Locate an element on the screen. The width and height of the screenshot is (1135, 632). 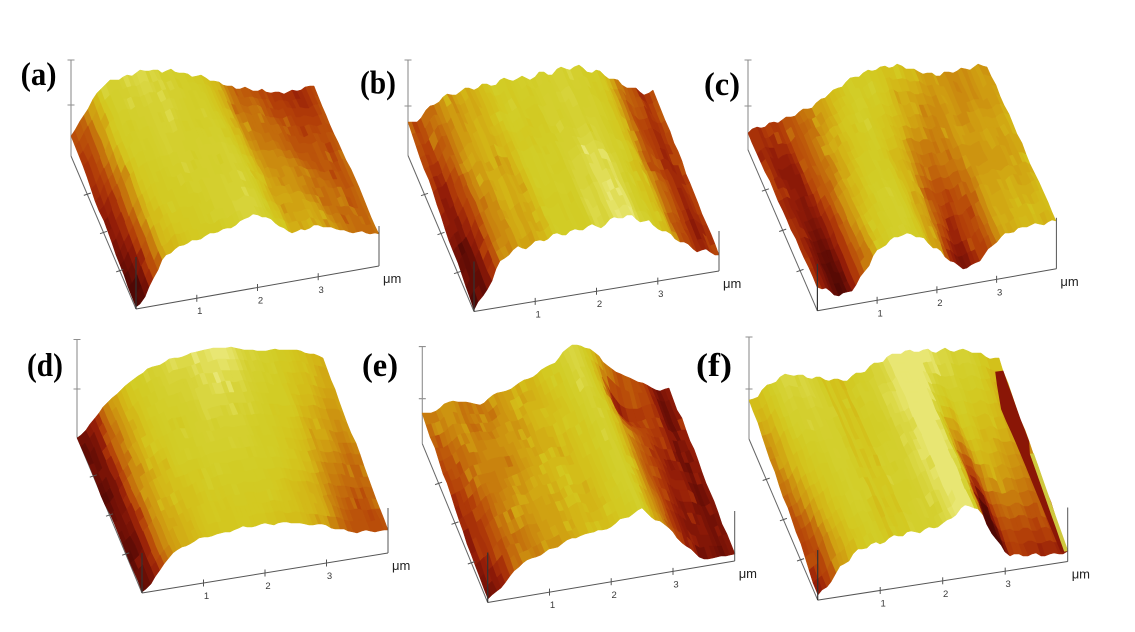
svg-text: (c) is located at coordinates (722, 85).